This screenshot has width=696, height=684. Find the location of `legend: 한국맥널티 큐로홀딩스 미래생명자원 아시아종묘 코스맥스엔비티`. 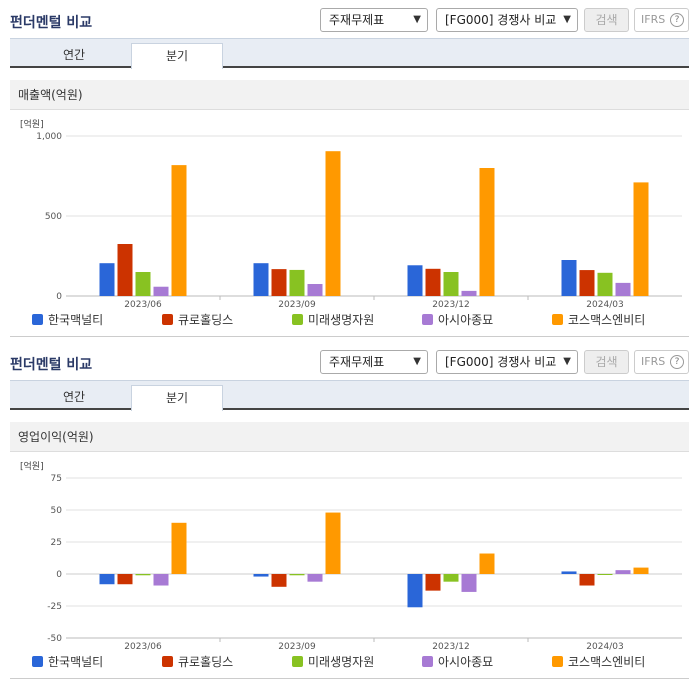

legend: 한국맥널티 큐로홀딩스 미래생명자원 아시아종묘 코스맥스엔비티 is located at coordinates (357, 662).